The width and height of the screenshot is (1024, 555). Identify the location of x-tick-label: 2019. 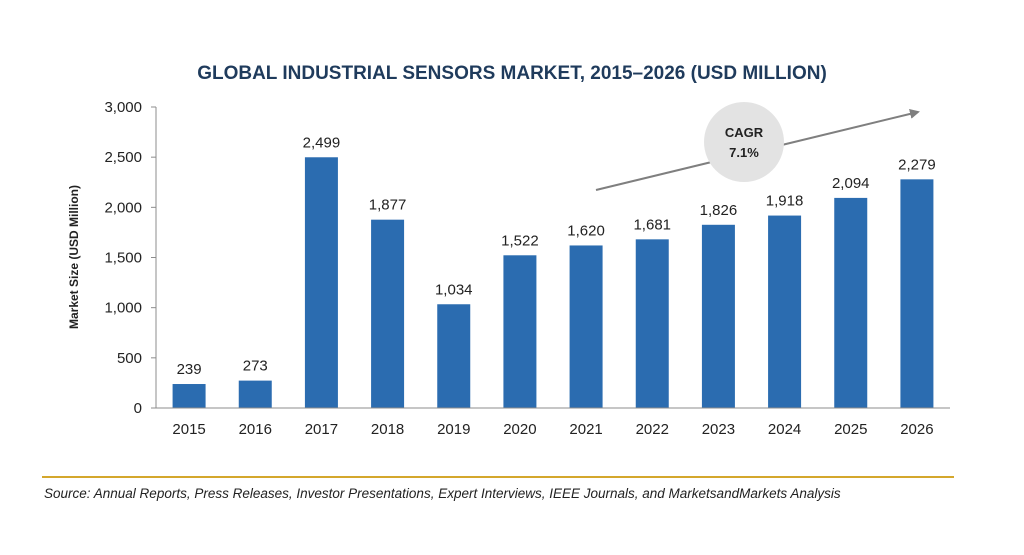
(453, 429).